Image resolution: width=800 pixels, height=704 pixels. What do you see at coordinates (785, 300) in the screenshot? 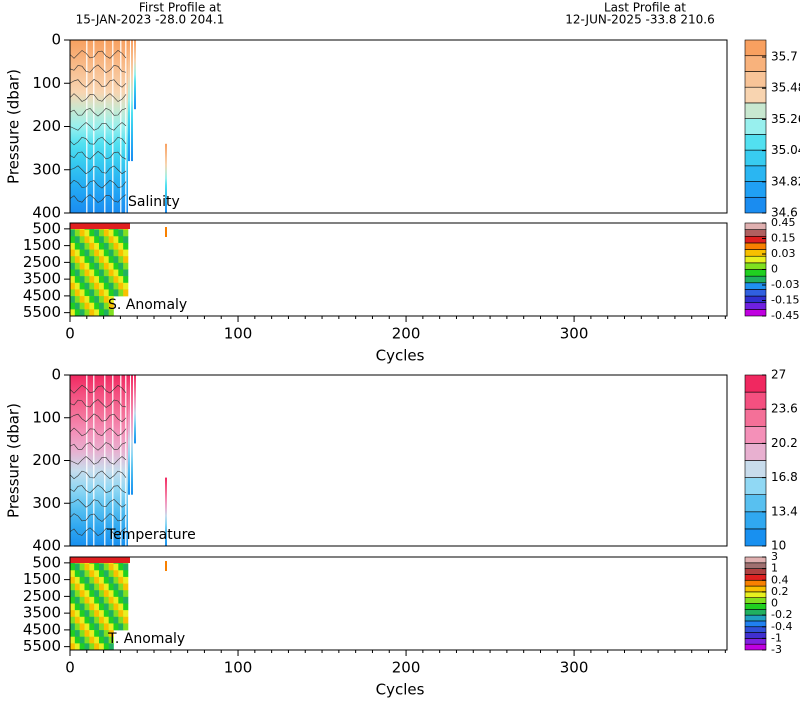
I see `colorbar-label: -0.15` at bounding box center [785, 300].